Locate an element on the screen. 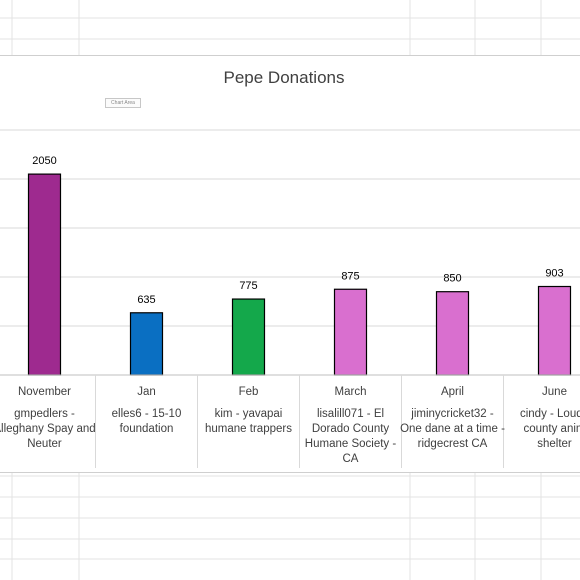  data-label: 635 is located at coordinates (146, 300).